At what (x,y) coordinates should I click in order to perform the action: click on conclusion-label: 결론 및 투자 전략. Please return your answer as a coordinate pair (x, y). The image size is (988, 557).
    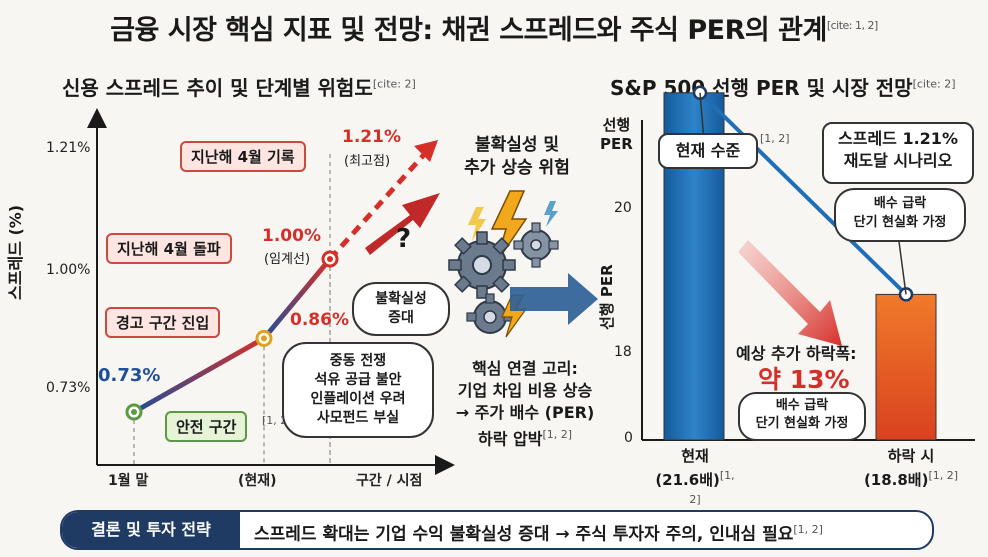
    Looking at the image, I should click on (151, 530).